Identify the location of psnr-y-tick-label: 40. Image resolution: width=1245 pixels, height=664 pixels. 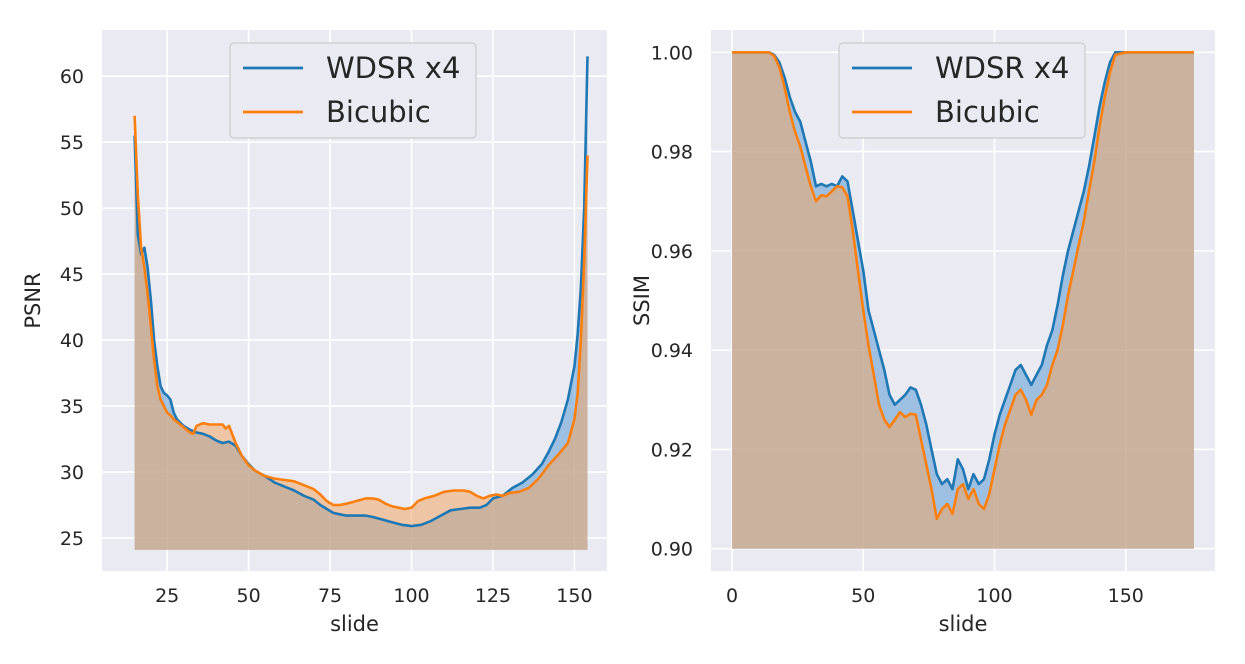
(72, 341).